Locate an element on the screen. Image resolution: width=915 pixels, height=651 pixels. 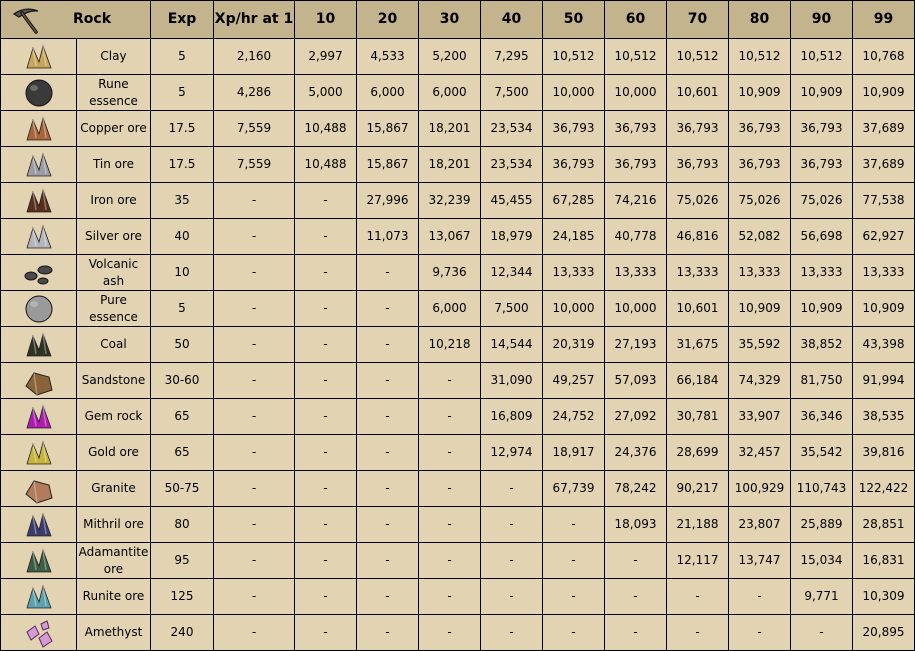
xphr-cell: 5,000 is located at coordinates (325, 92).